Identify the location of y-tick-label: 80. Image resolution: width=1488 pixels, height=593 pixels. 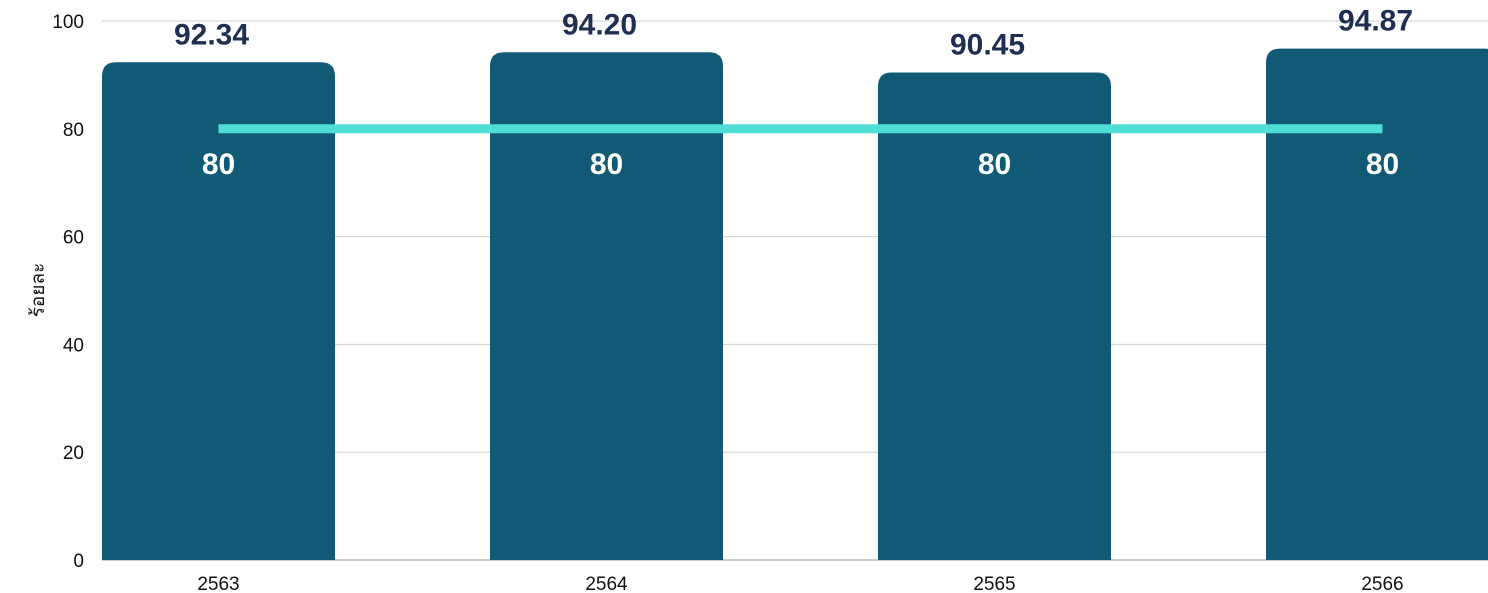
(73, 130).